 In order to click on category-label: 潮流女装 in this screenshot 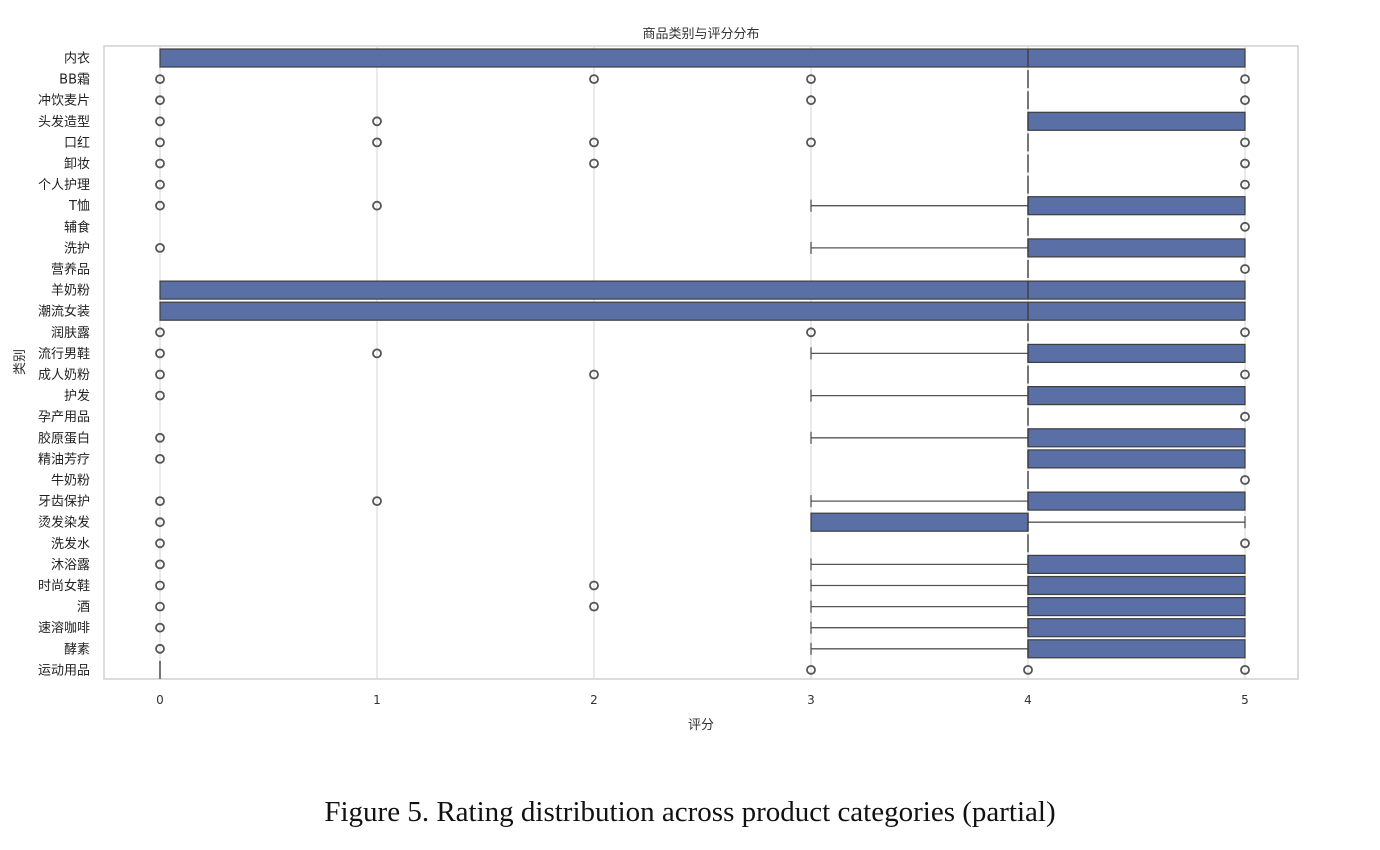, I will do `click(64, 312)`.